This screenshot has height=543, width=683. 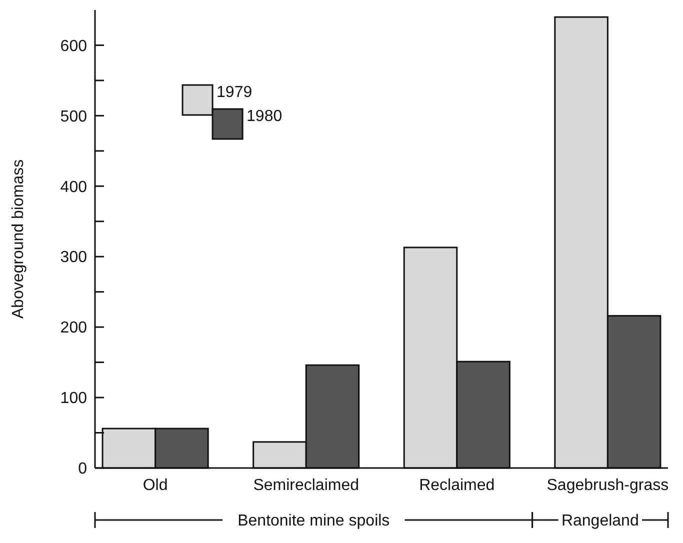 What do you see at coordinates (306, 485) in the screenshot?
I see `x-tick-label: Semireclaimed` at bounding box center [306, 485].